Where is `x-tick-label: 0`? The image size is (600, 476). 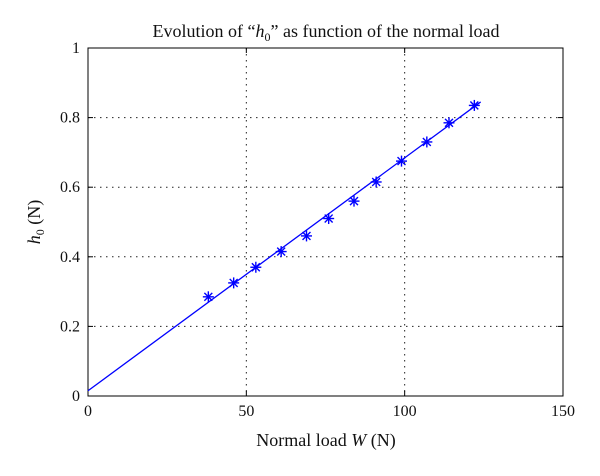 x-tick-label: 0 is located at coordinates (88, 411).